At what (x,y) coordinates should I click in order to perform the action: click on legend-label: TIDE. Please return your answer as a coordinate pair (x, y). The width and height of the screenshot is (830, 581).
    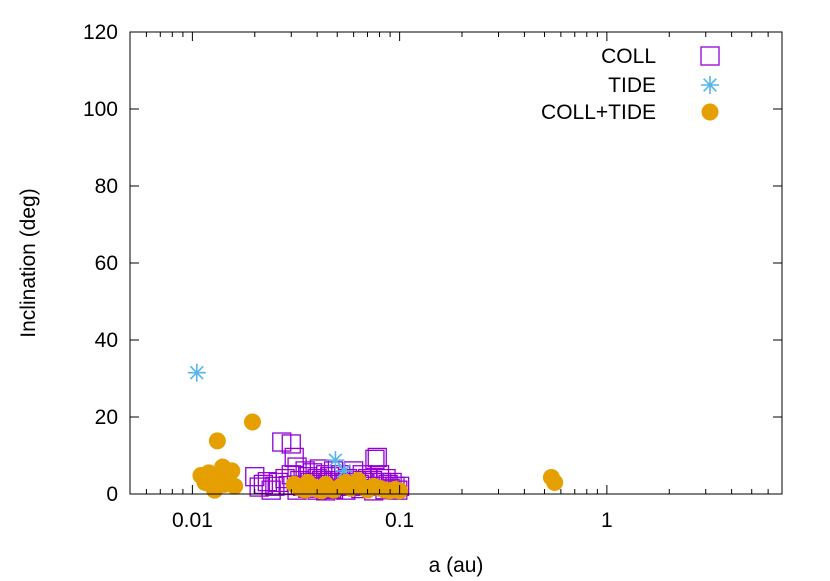
    Looking at the image, I should click on (632, 85).